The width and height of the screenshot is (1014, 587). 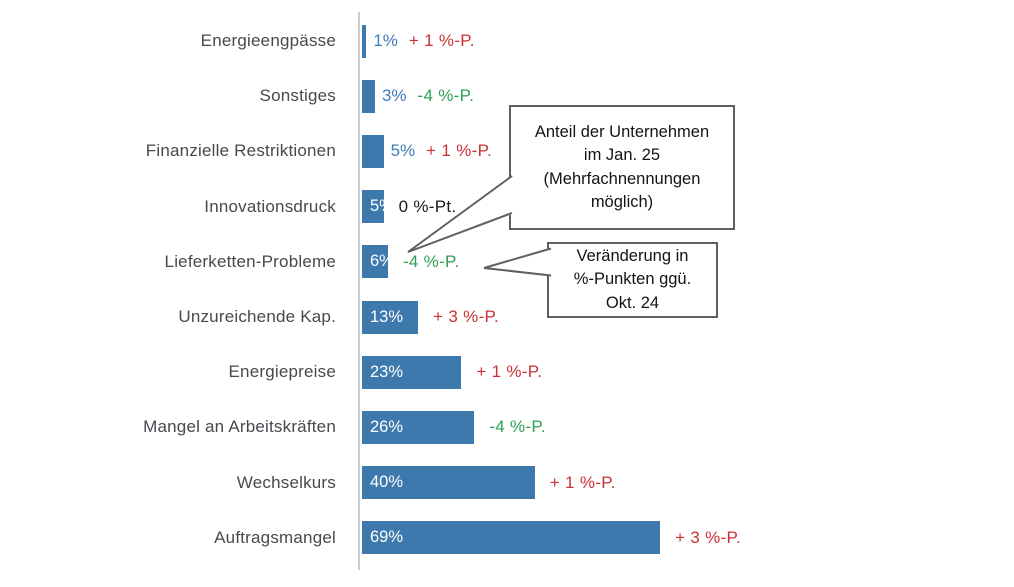 I want to click on bar: 6%, so click(x=375, y=262).